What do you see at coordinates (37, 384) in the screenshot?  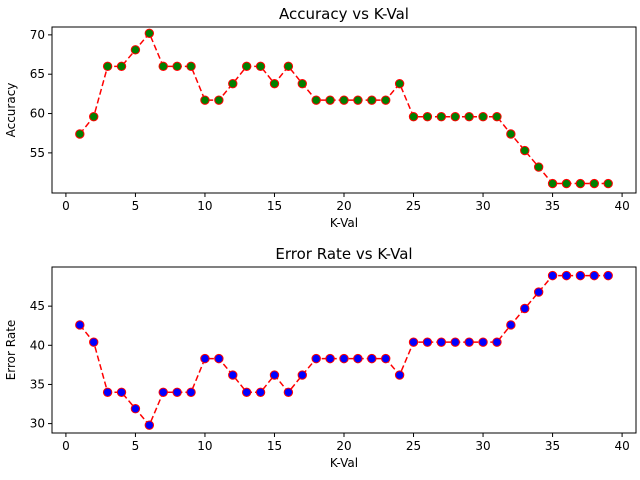 I see `y-tick-label: 35` at bounding box center [37, 384].